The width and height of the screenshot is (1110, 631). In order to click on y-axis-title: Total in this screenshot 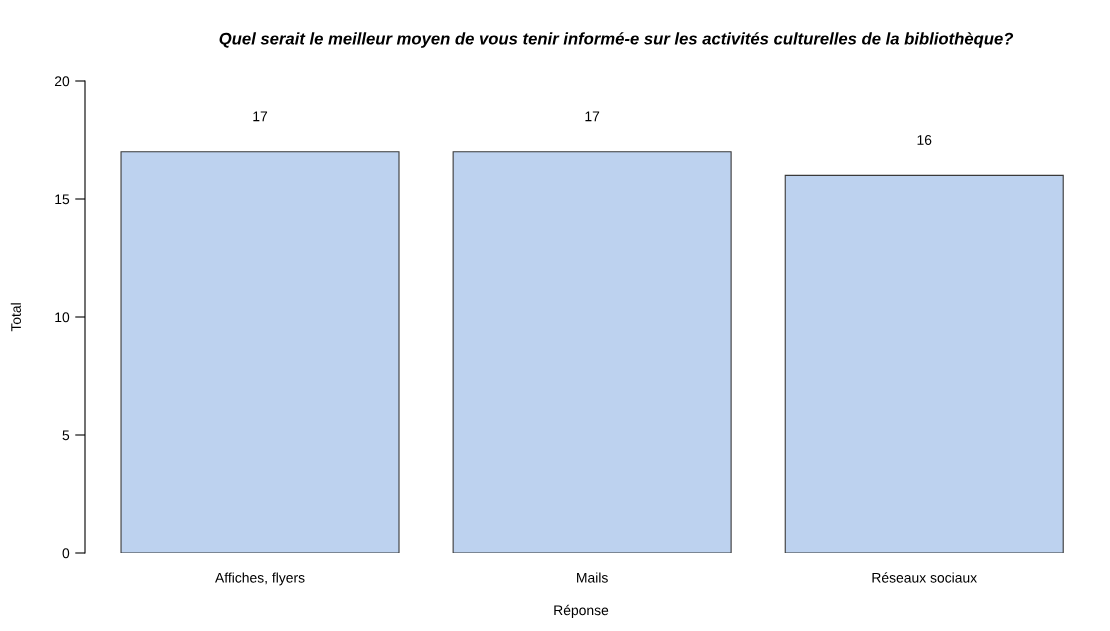, I will do `click(15, 317)`.